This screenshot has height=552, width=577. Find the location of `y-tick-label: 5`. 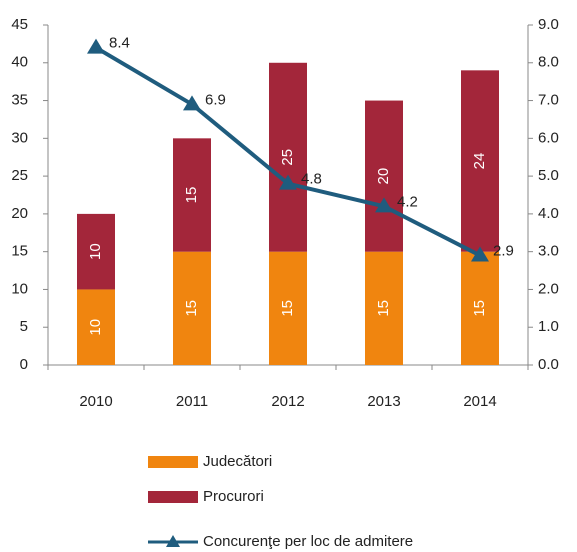

y-tick-label: 5 is located at coordinates (24, 326).